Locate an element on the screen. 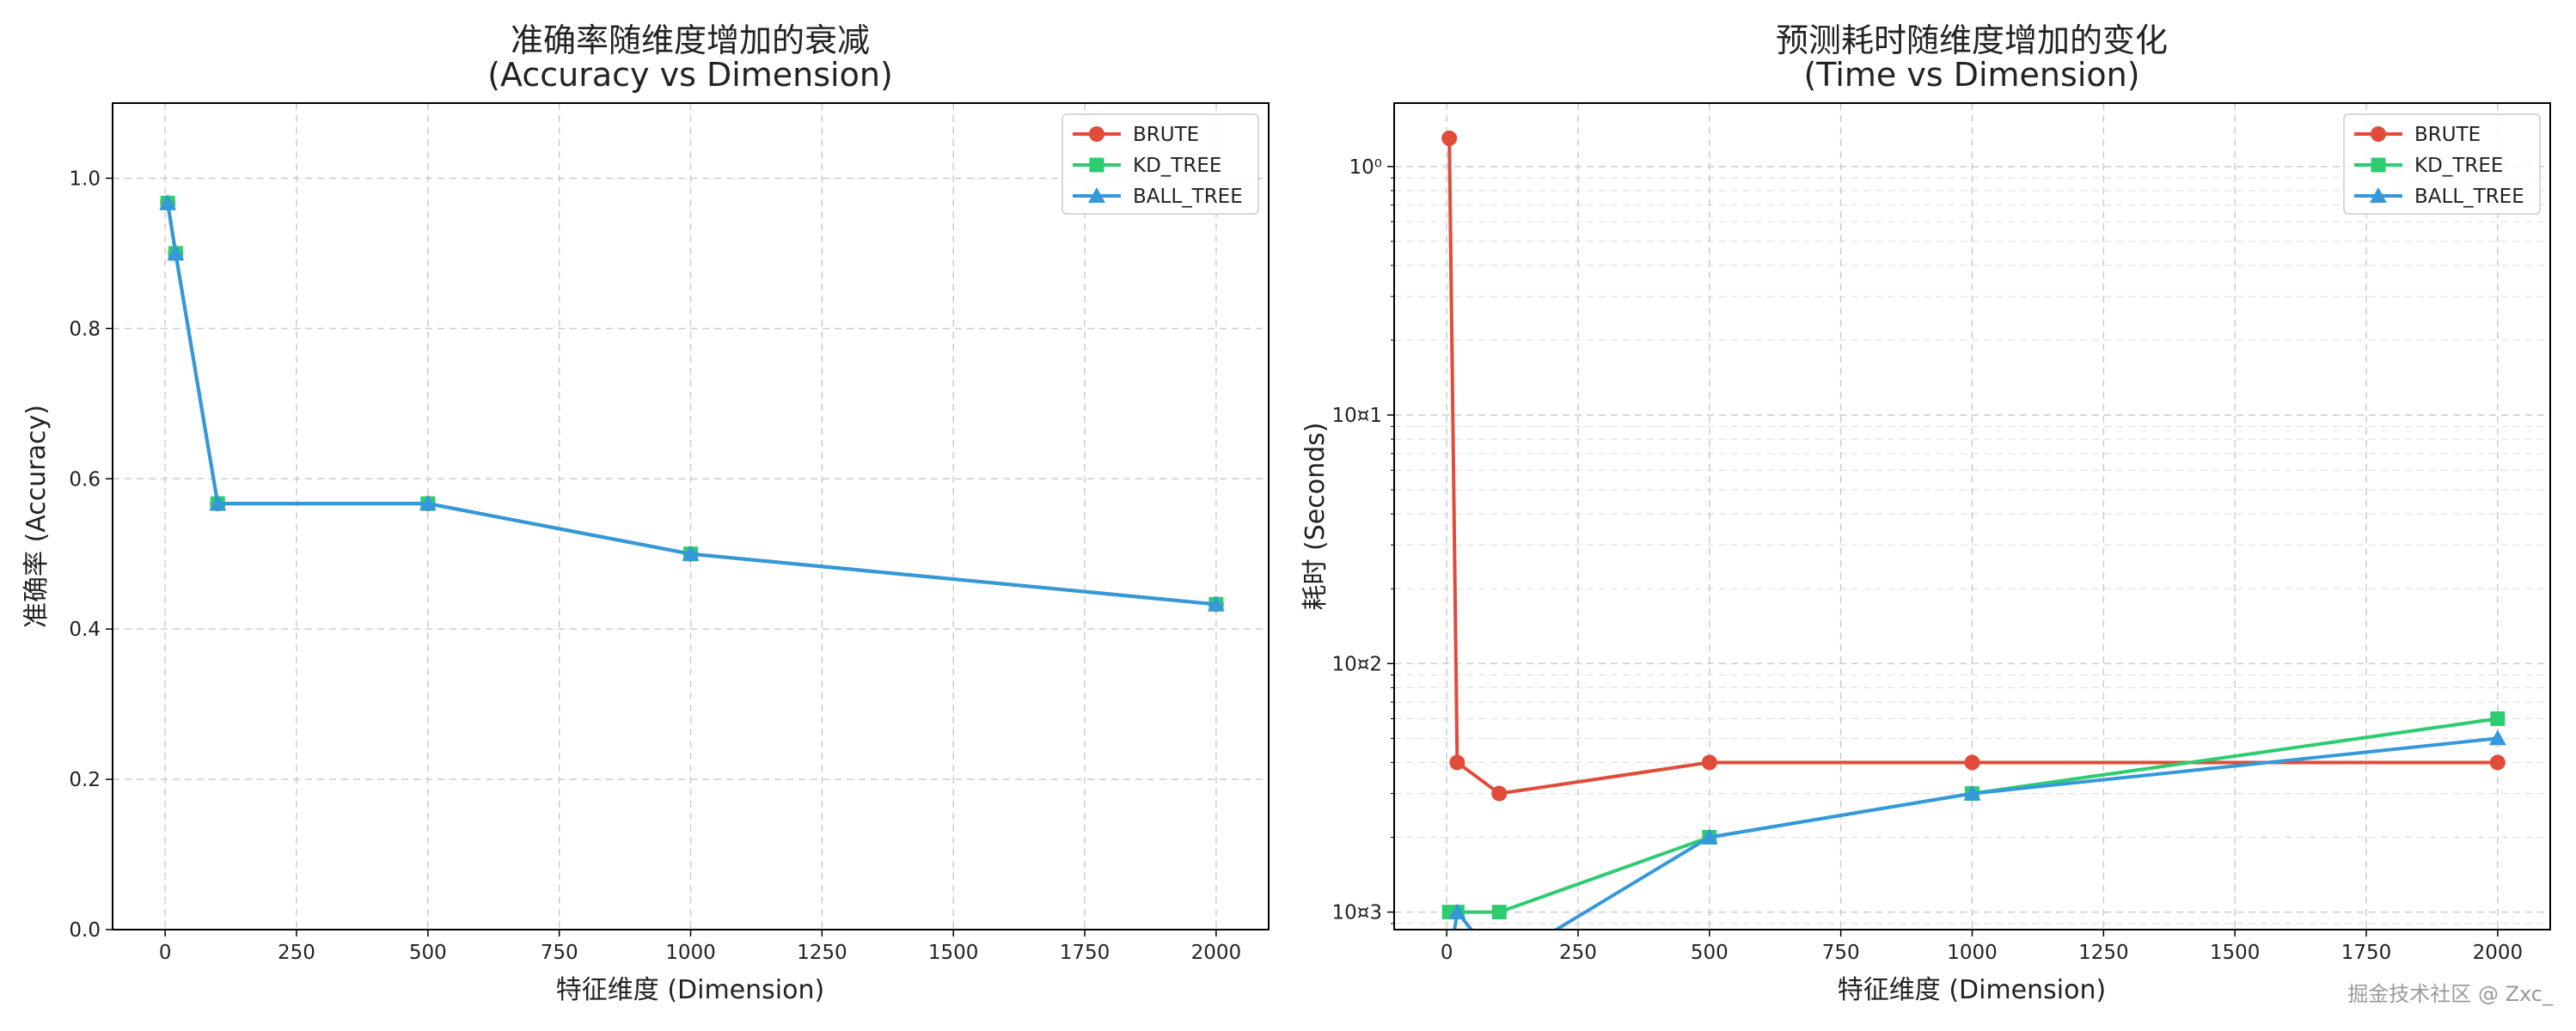 This screenshot has height=1031, width=2576. series-ball-tree is located at coordinates (1977, 850).